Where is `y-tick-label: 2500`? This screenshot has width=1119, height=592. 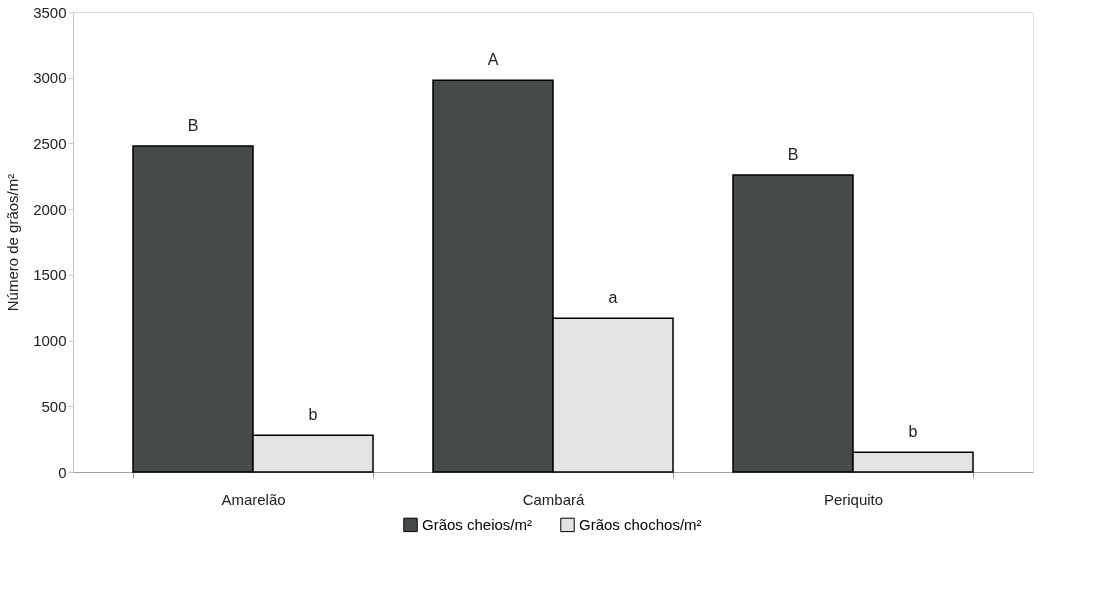 y-tick-label: 2500 is located at coordinates (50, 143).